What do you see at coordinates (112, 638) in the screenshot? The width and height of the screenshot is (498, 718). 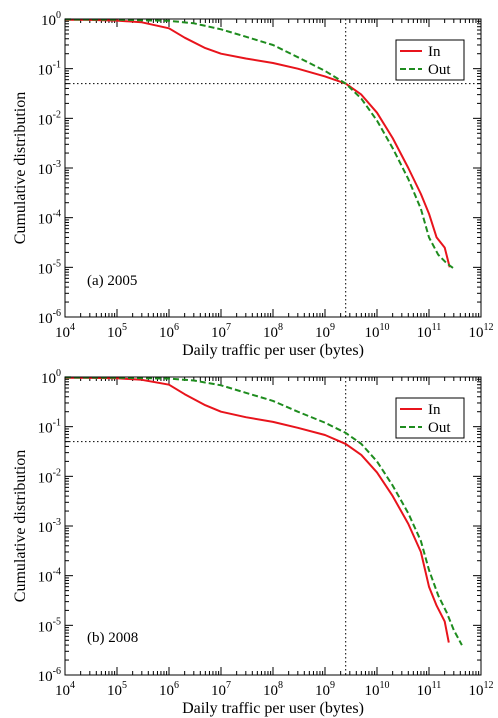 I see `panel-annotation: (b) 2008` at bounding box center [112, 638].